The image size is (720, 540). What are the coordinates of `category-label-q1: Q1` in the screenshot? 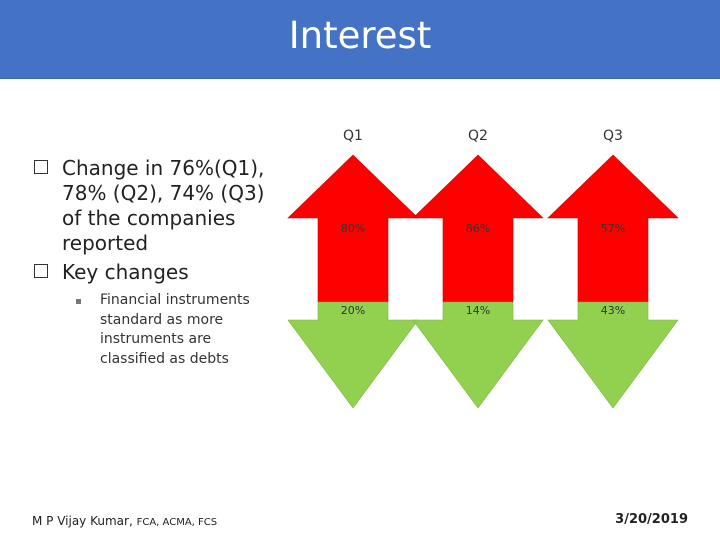 It's located at (353, 136).